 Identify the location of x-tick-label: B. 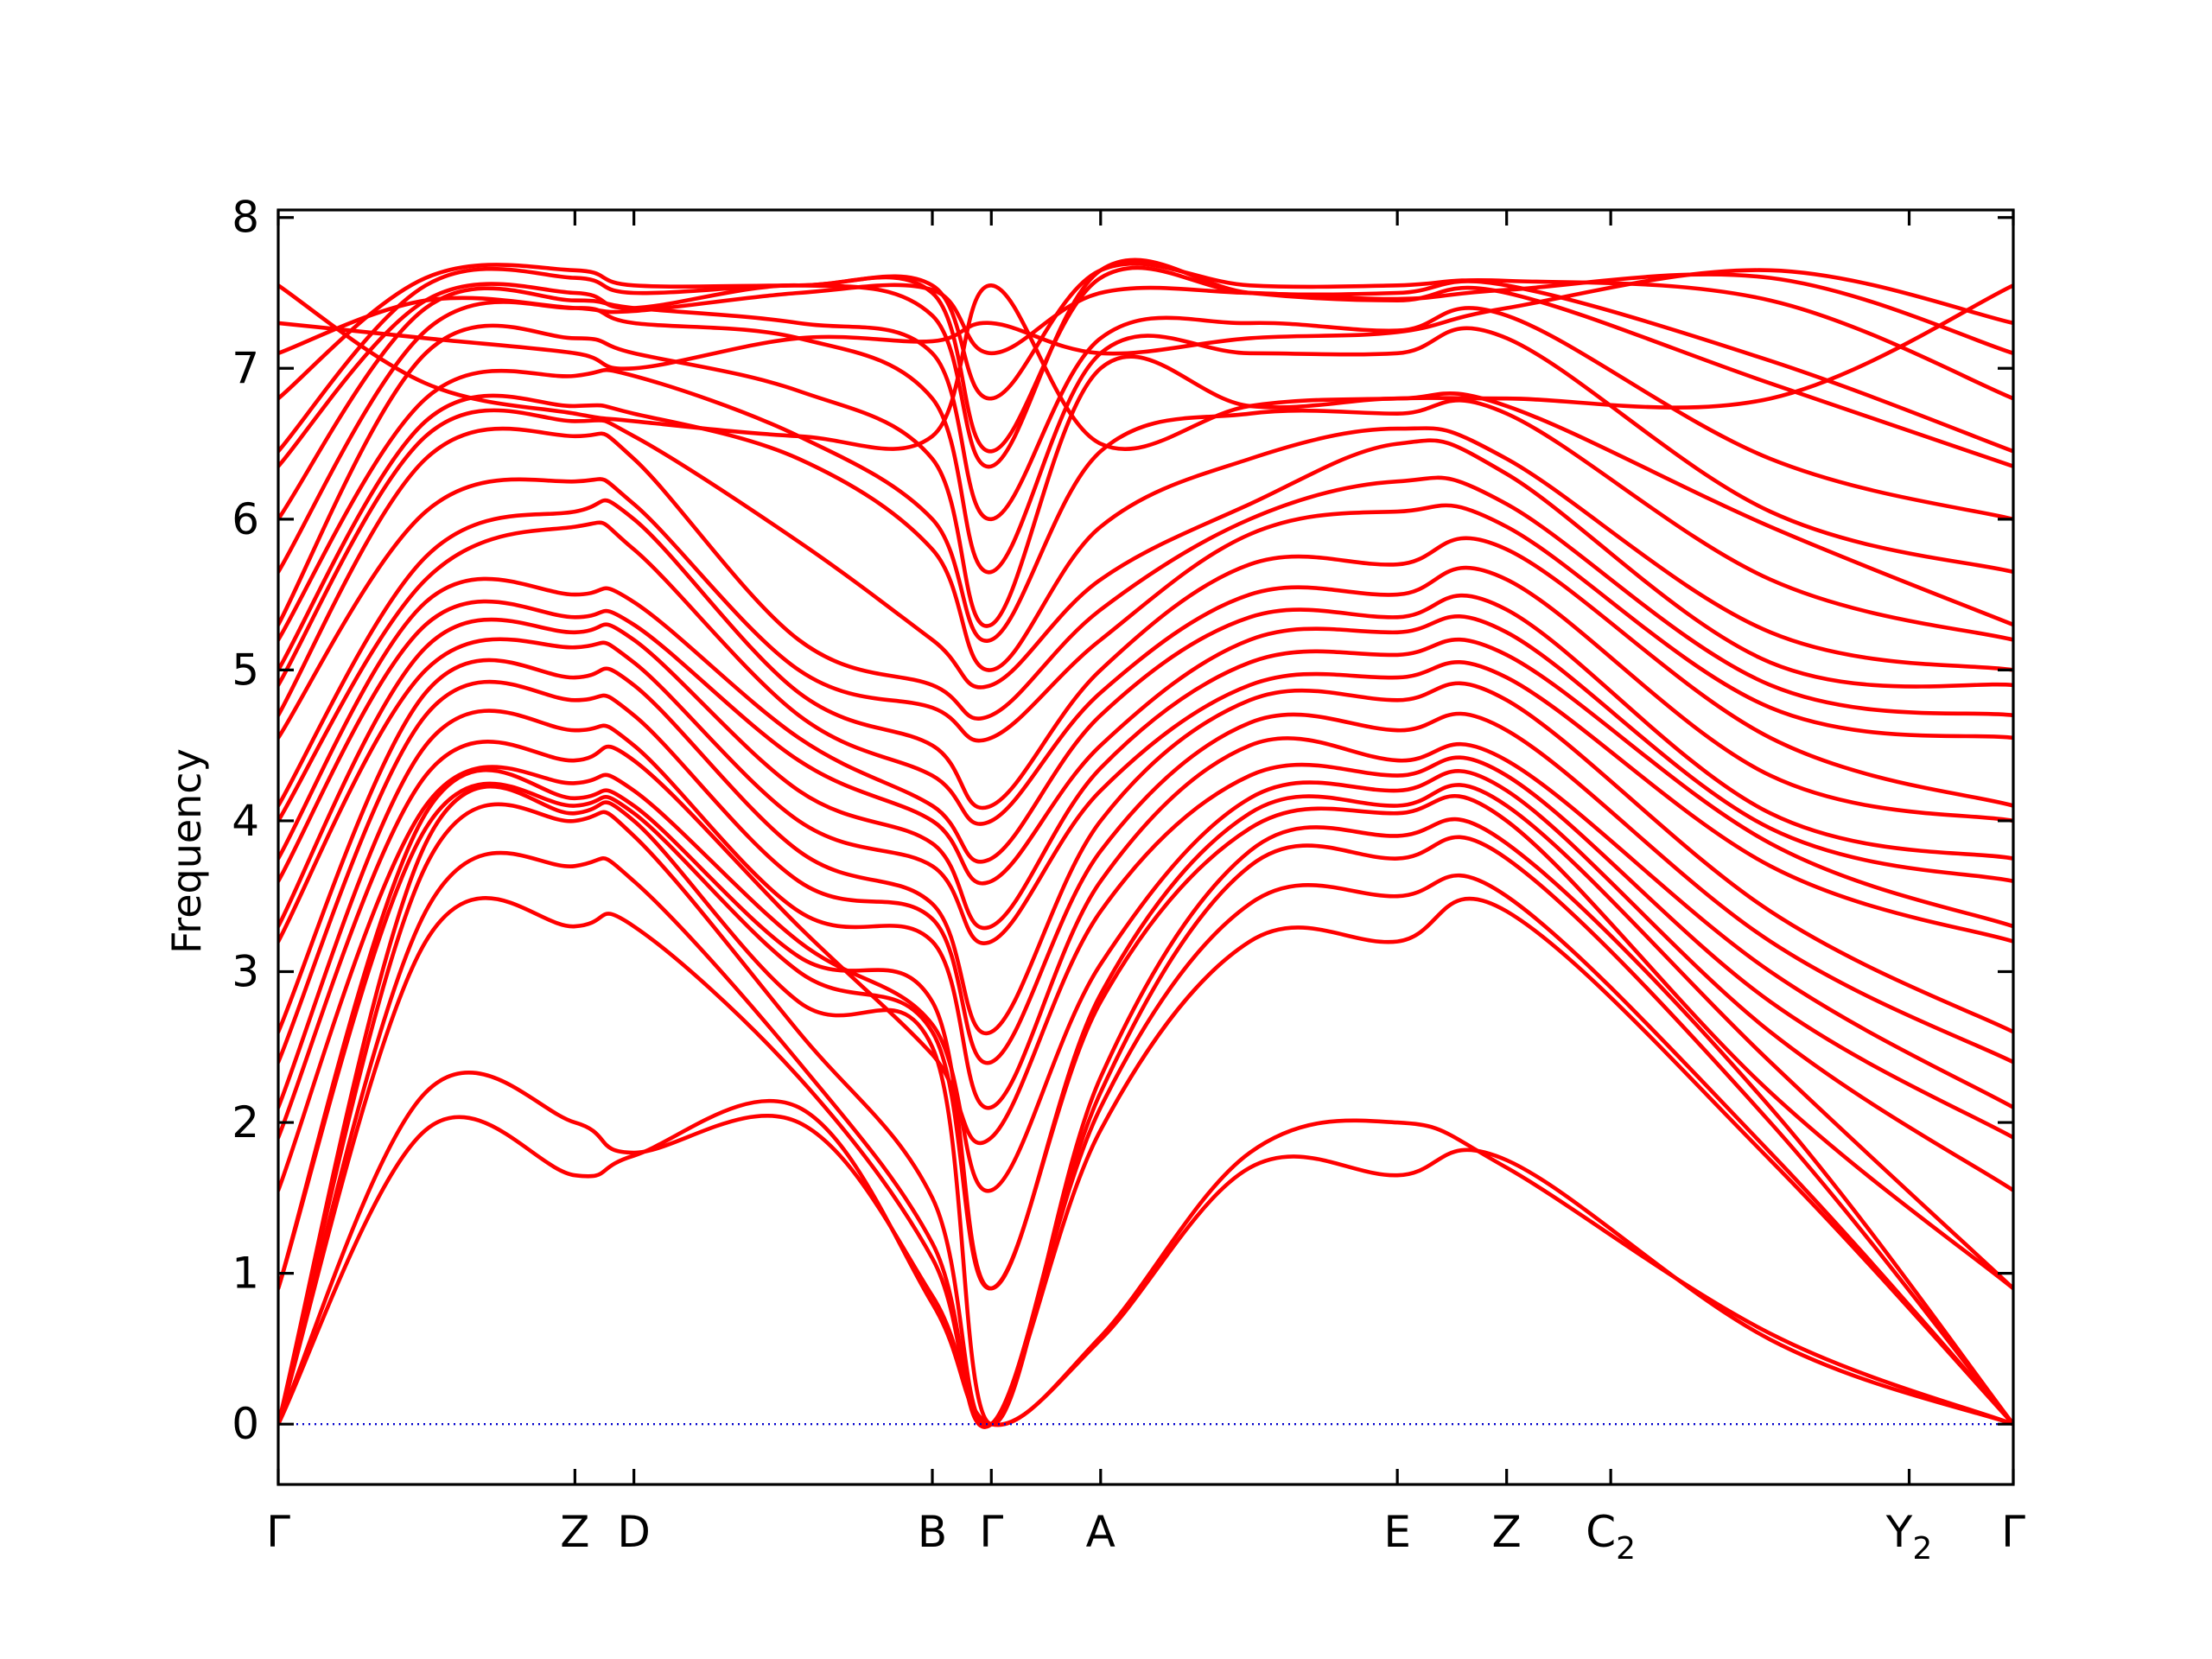
(932, 1532).